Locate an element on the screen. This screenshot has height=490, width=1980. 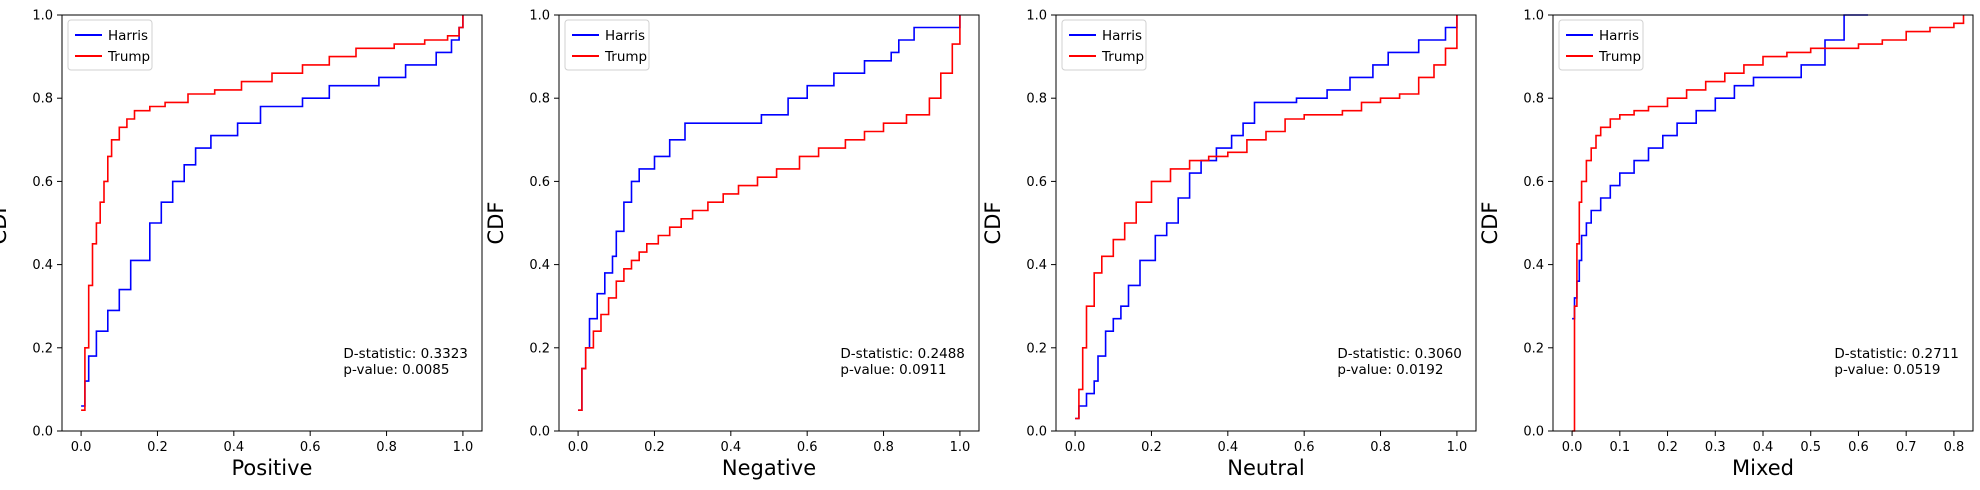
p-value-text: p-value: 0.0192 is located at coordinates (1390, 370).